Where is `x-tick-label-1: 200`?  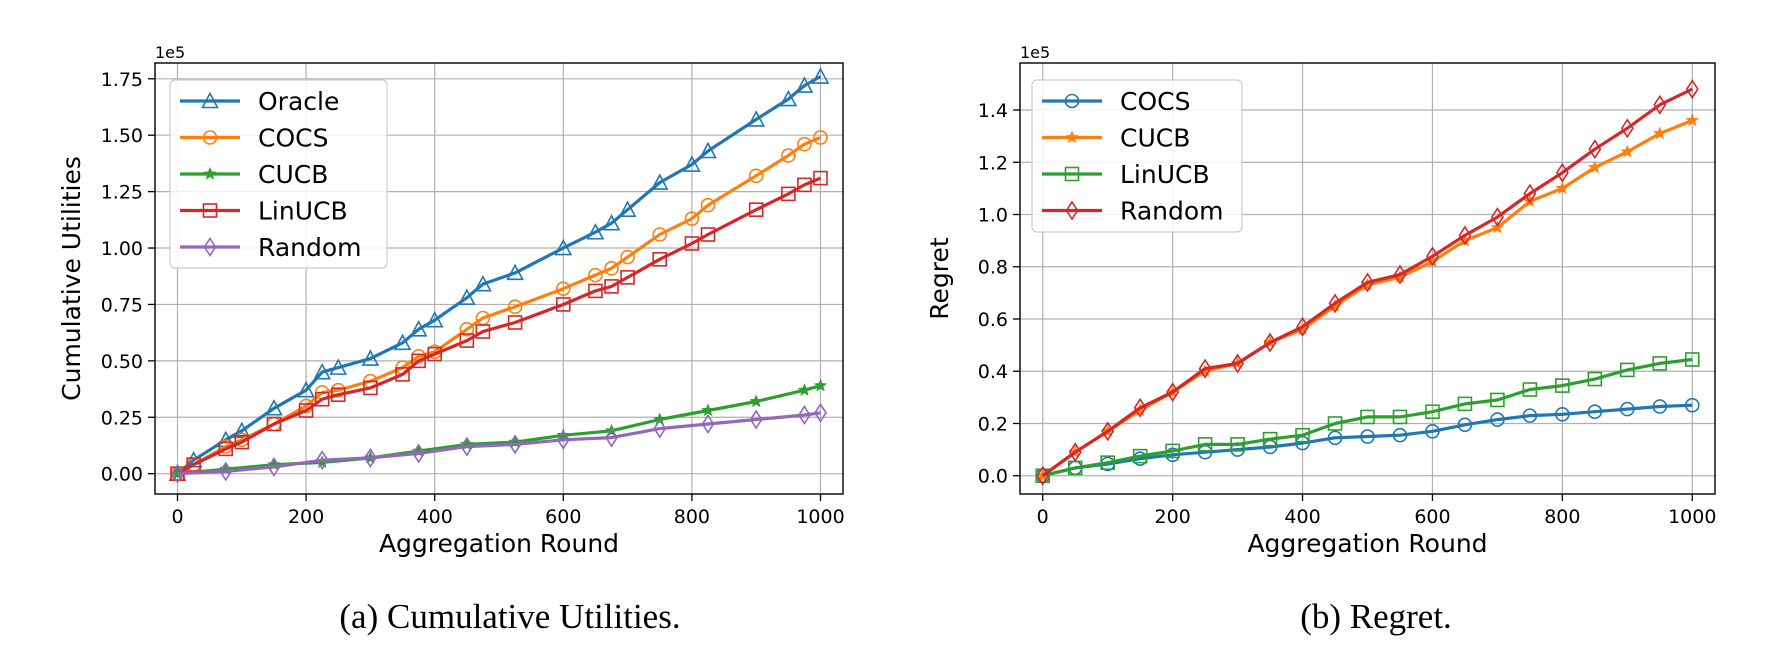 x-tick-label-1: 200 is located at coordinates (306, 517).